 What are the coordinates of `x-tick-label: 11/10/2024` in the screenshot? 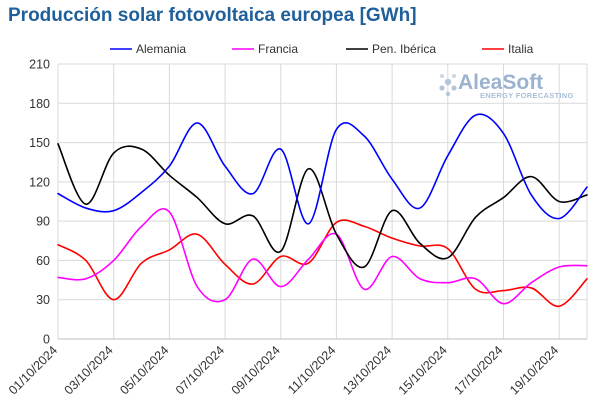 It's located at (312, 370).